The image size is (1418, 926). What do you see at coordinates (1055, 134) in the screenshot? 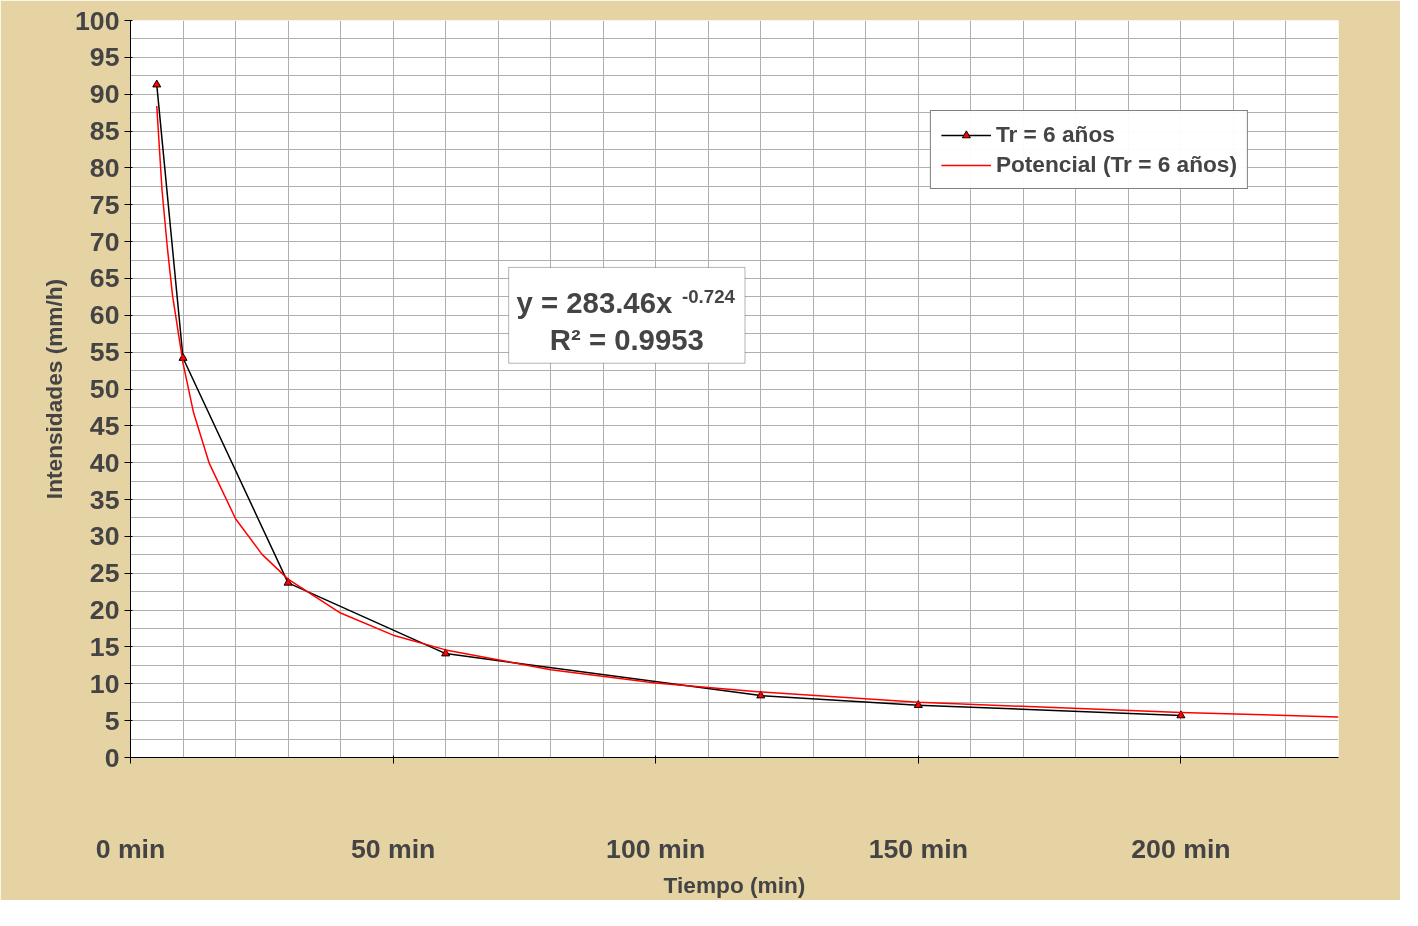
I see `legend-label: Tr = 6 años` at bounding box center [1055, 134].